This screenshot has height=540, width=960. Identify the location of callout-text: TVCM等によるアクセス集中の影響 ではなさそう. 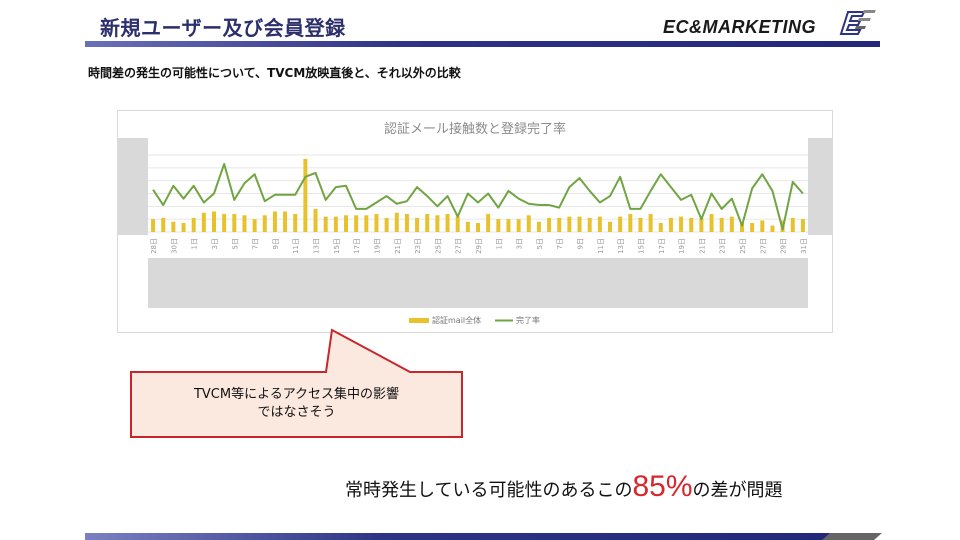
(296, 404).